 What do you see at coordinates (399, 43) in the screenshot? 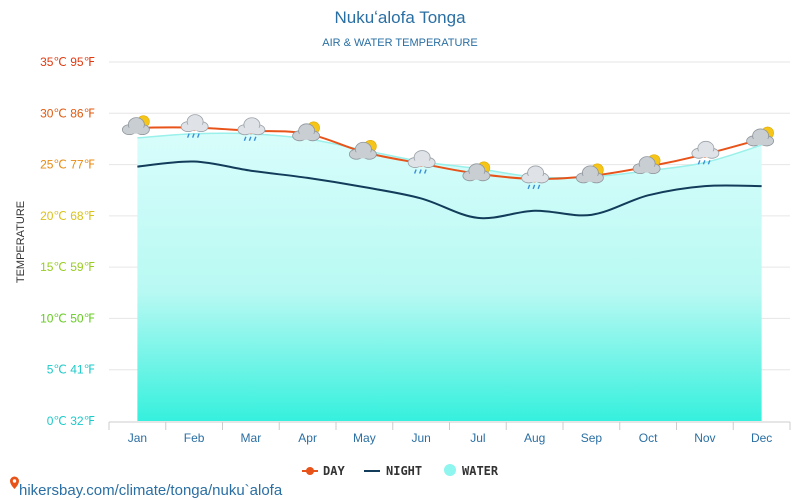
I see `chart-subtitle: AIR & WATER TEMPERATURE` at bounding box center [399, 43].